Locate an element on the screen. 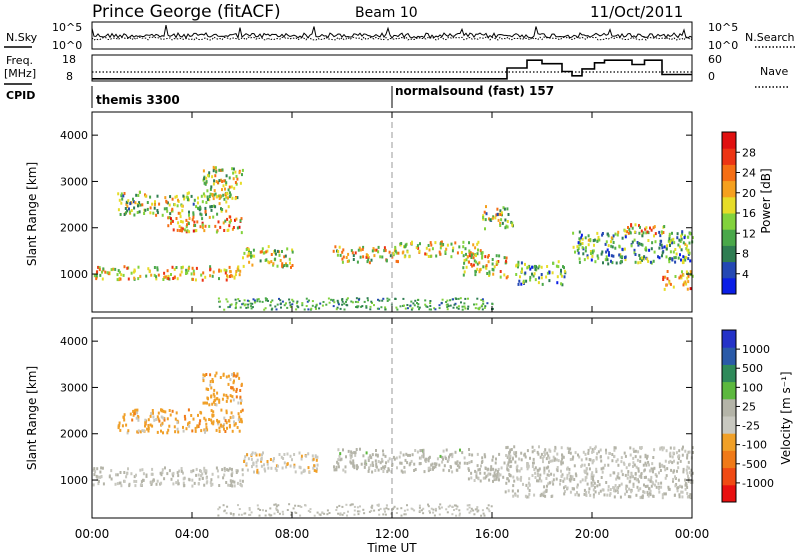 Image resolution: width=800 pixels, height=554 pixels. noise-right-tick-top: 10^5 is located at coordinates (723, 27).